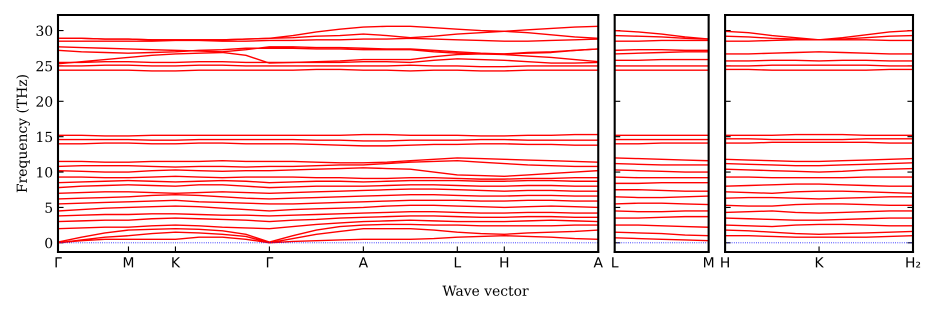 Image resolution: width=937 pixels, height=310 pixels. Describe the element at coordinates (485, 291) in the screenshot. I see `x-axis-title: Wave vector` at that location.